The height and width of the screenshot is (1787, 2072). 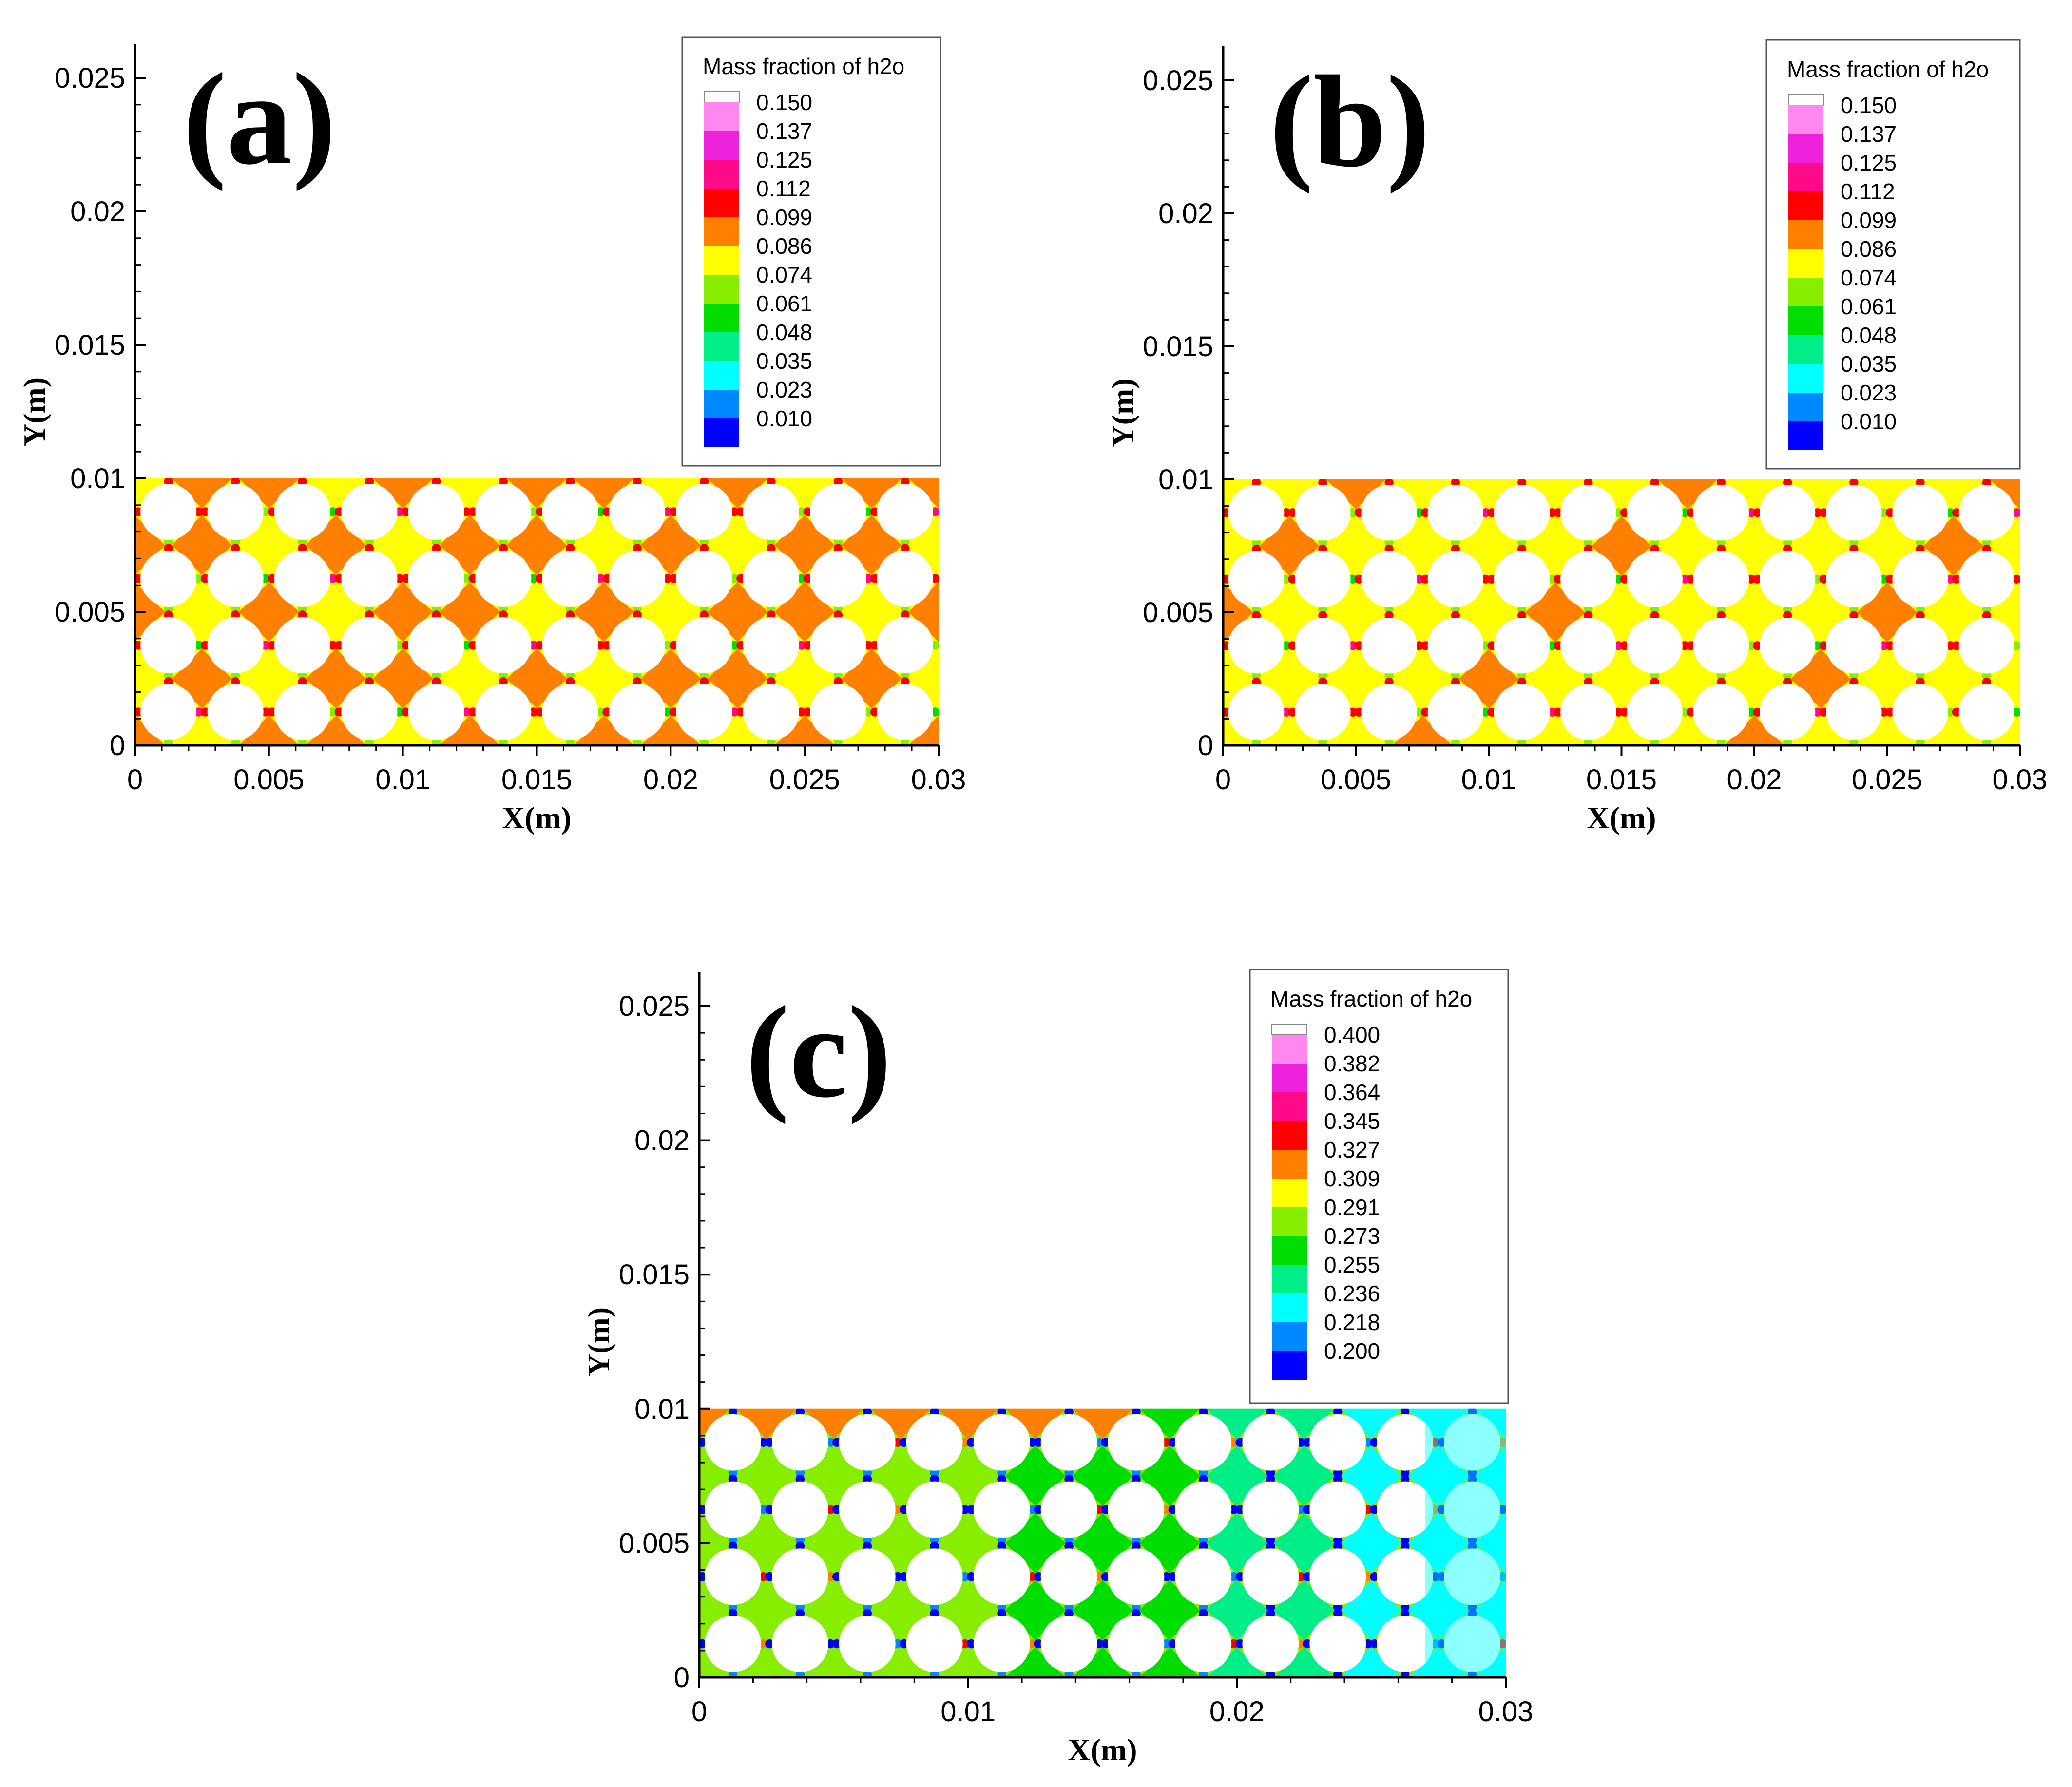 I want to click on legend-level-label: 0.150, so click(x=784, y=102).